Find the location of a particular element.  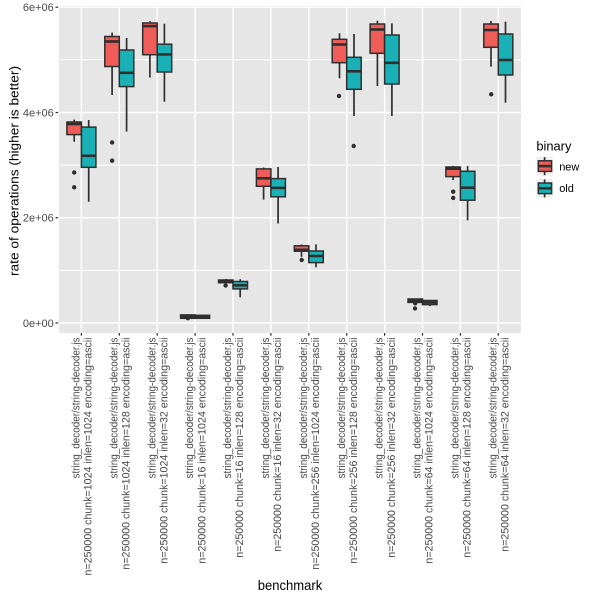

svg-text: binary is located at coordinates (553, 146).